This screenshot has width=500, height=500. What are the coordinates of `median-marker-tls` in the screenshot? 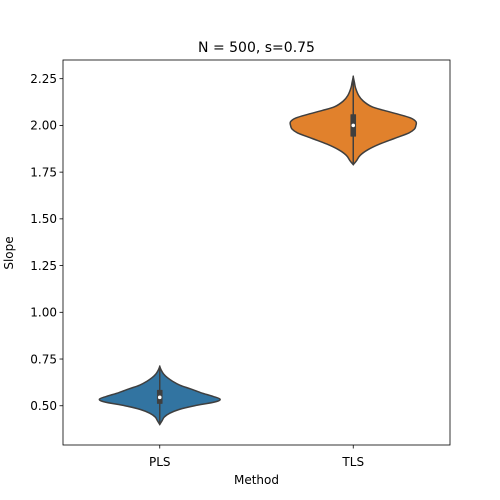 It's located at (353, 125).